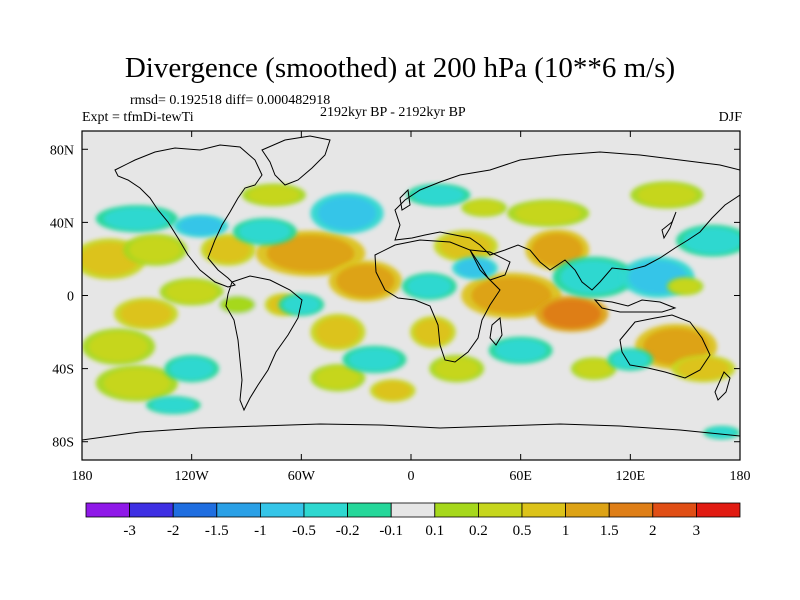 This screenshot has height=600, width=800. What do you see at coordinates (70, 297) in the screenshot?
I see `y-tick-label: 0` at bounding box center [70, 297].